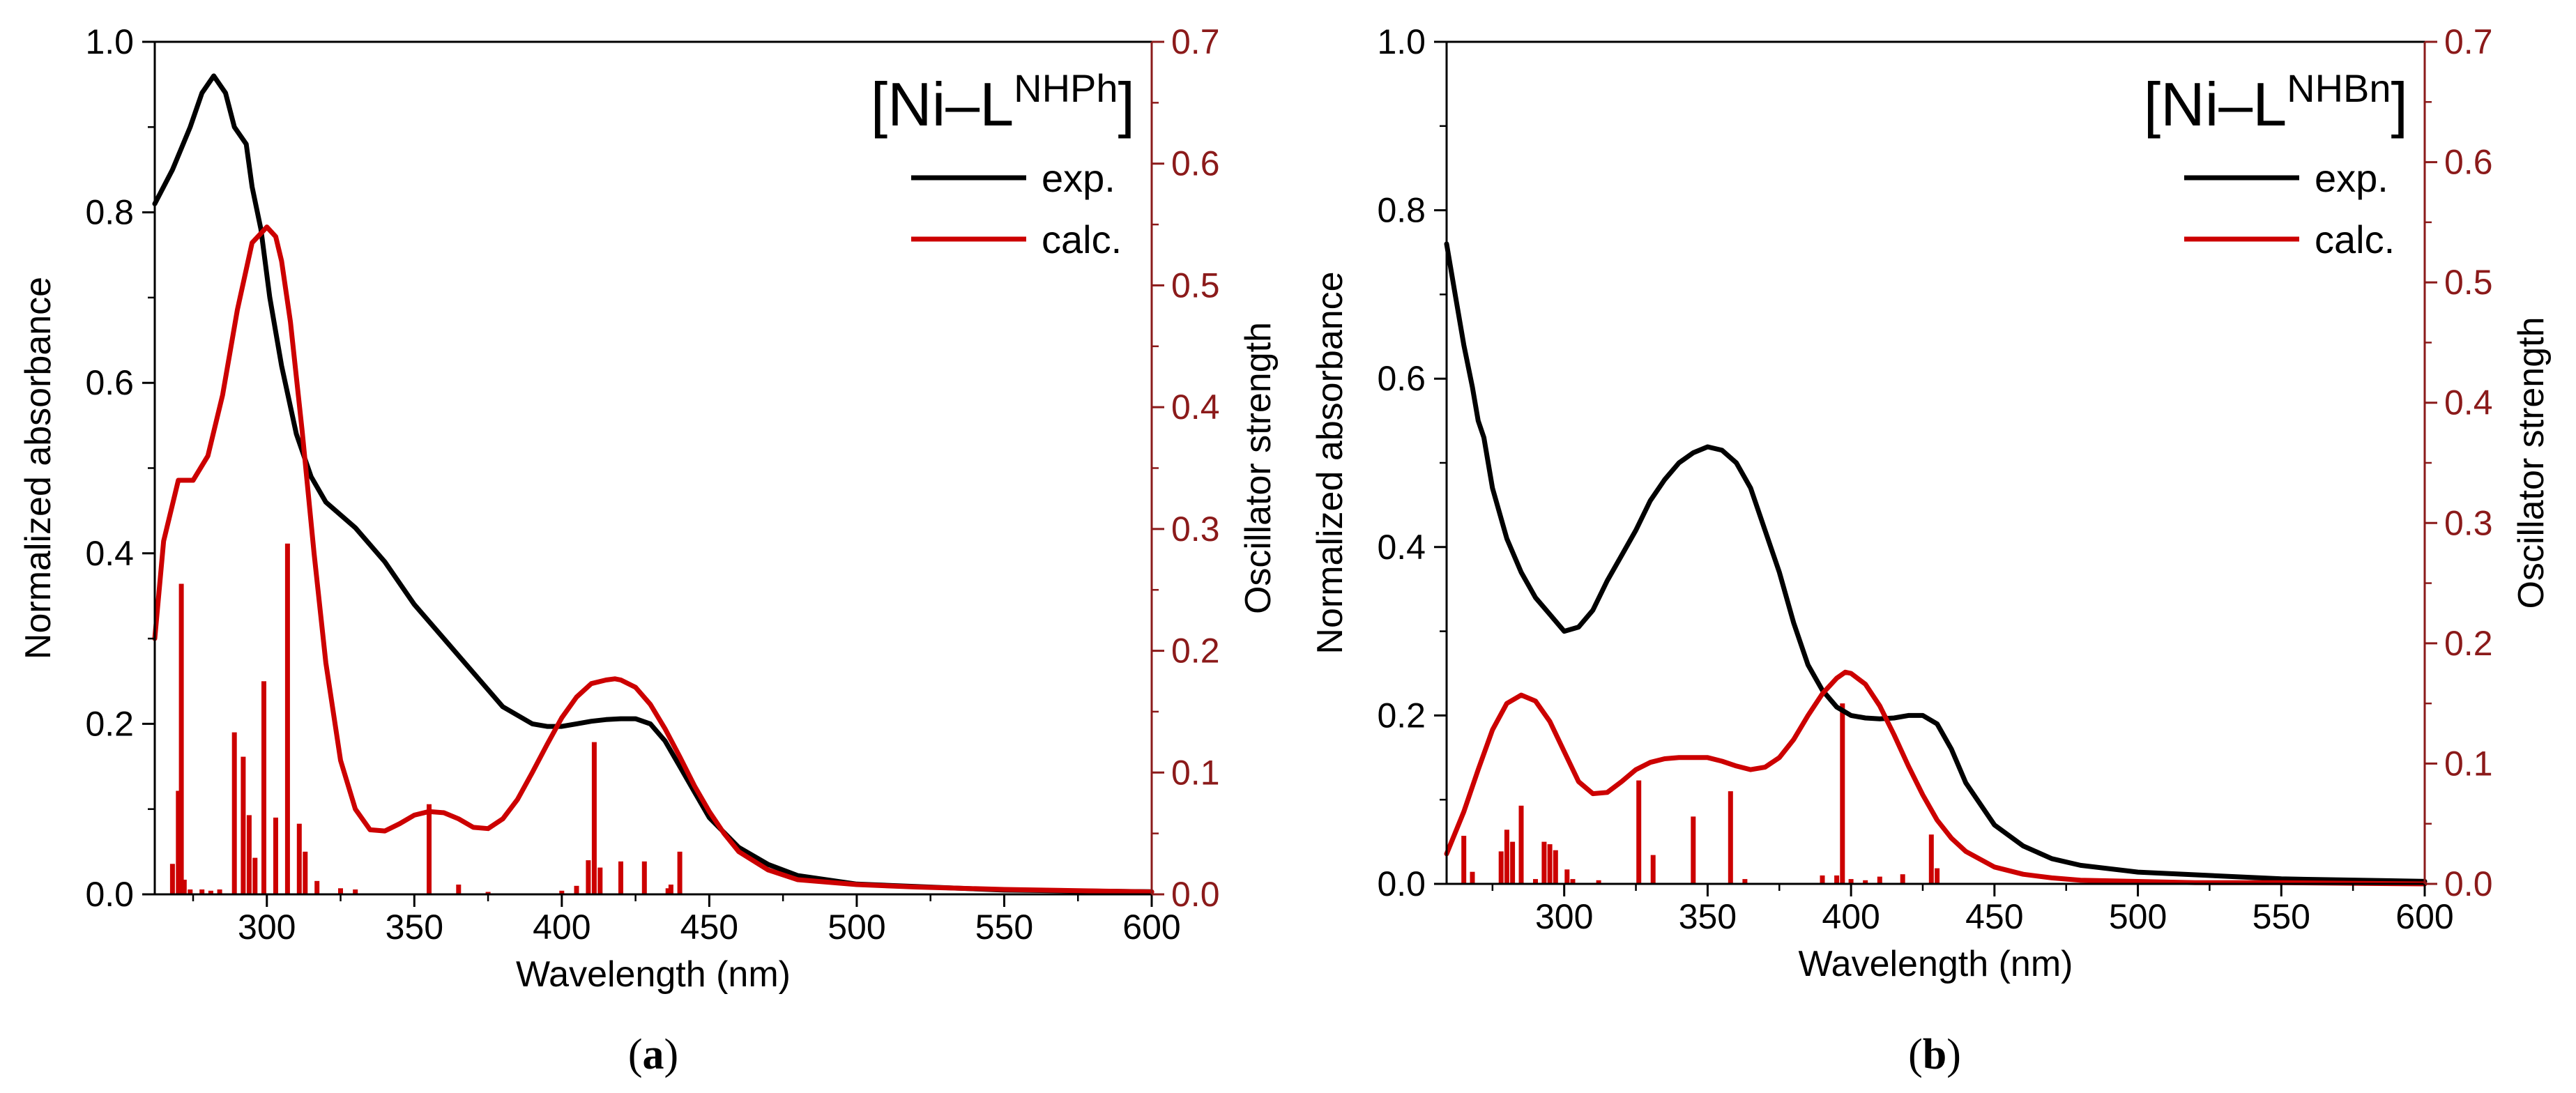 This screenshot has height=1093, width=2576. I want to click on panel-label: (b), so click(1934, 1054).